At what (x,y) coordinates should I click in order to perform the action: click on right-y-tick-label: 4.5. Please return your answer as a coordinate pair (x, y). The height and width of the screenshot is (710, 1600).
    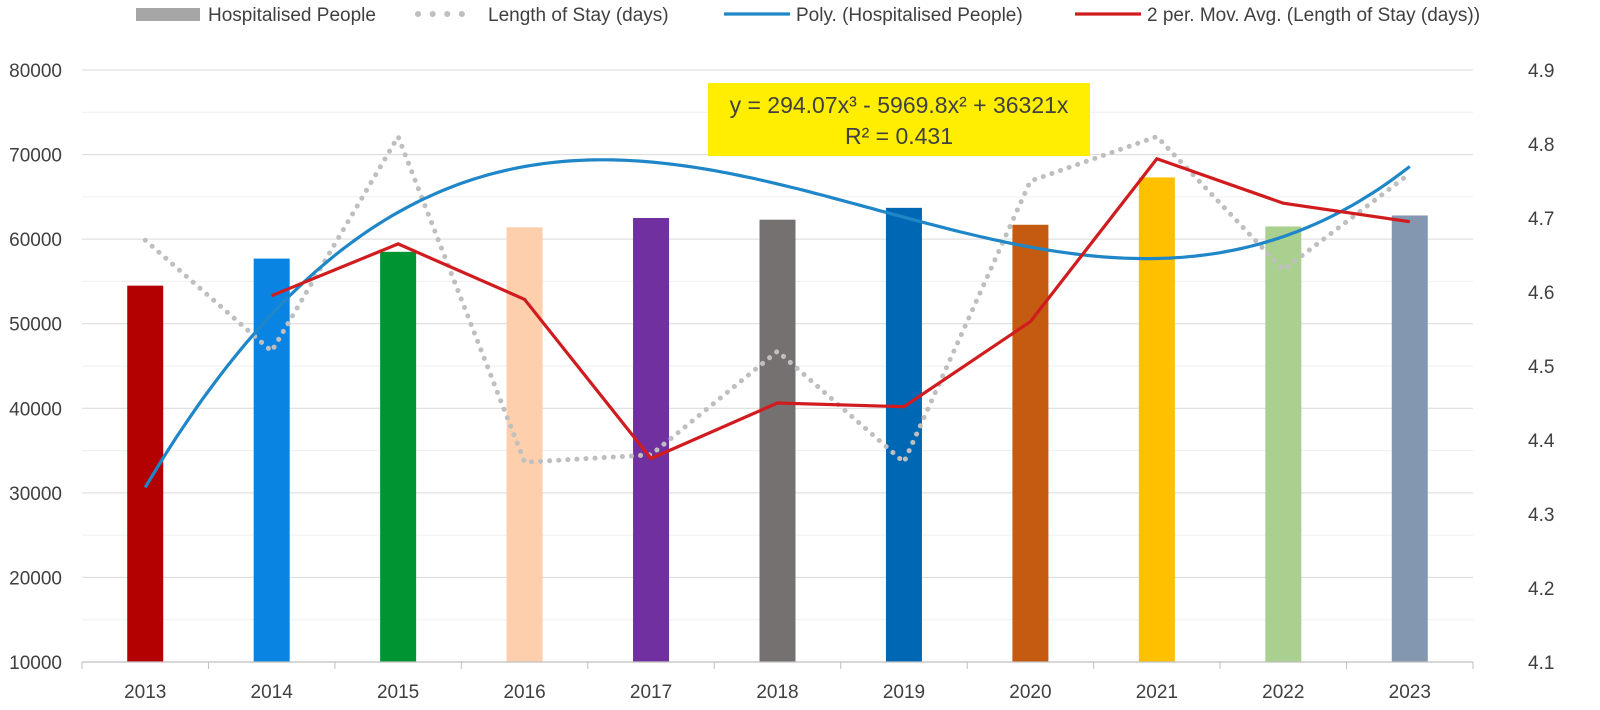
    Looking at the image, I should click on (1541, 367).